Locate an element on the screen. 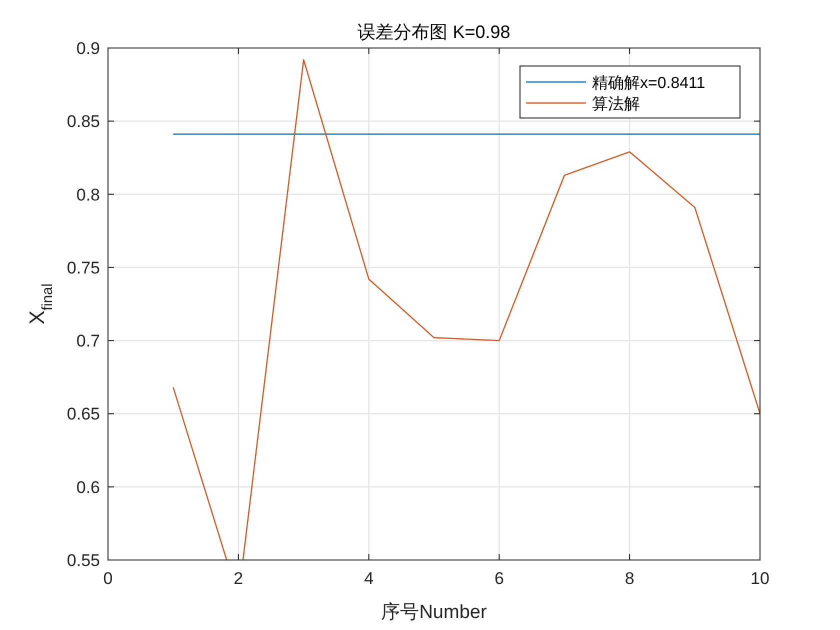  y-tick-label: 0.9 is located at coordinates (88, 48).